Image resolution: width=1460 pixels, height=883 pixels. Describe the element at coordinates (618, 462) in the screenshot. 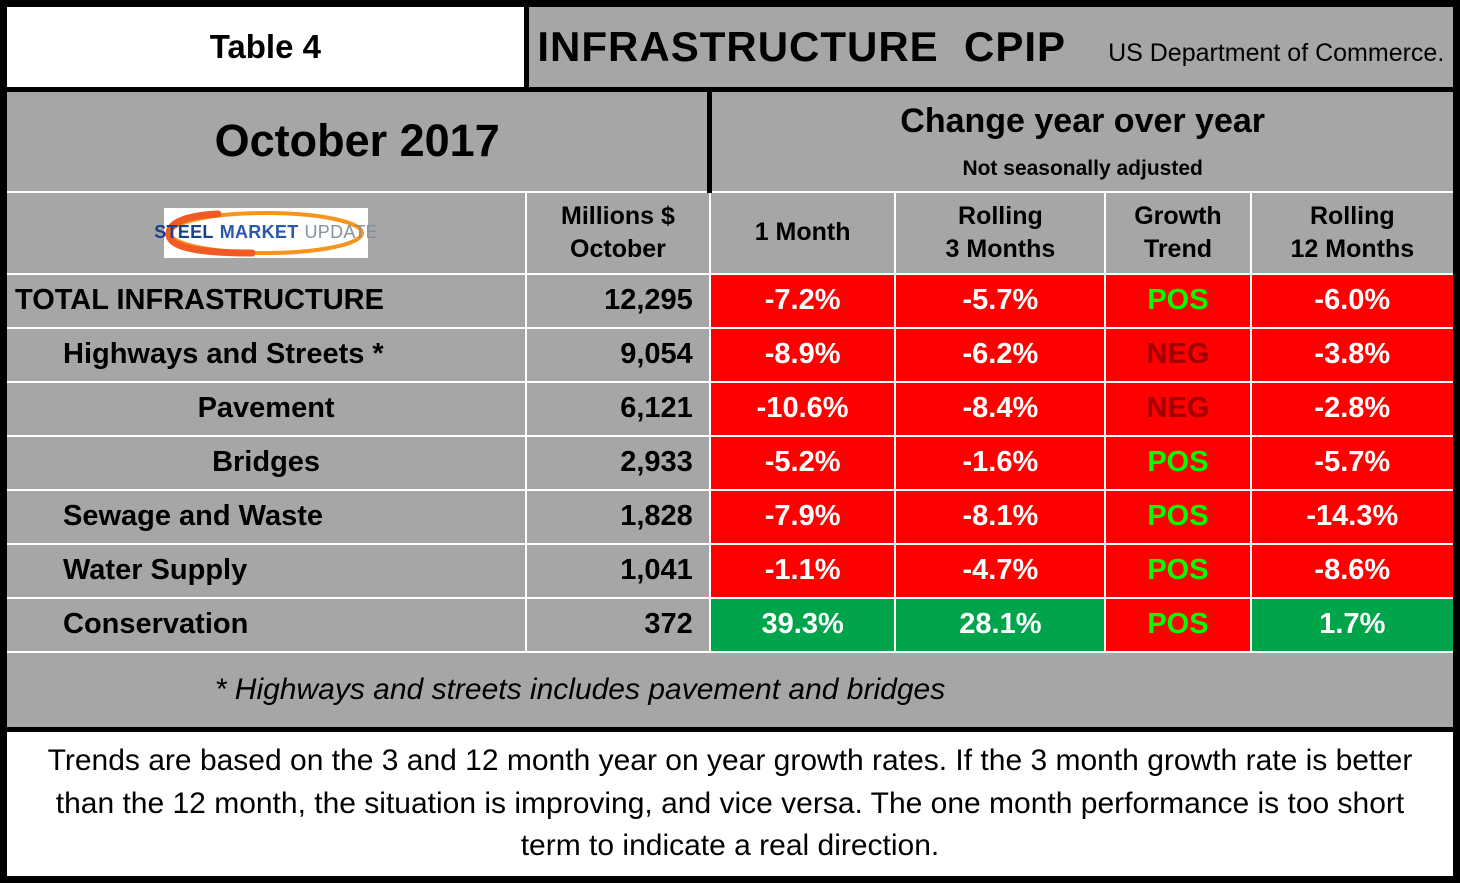

I see `millions-cell: 2,933` at that location.